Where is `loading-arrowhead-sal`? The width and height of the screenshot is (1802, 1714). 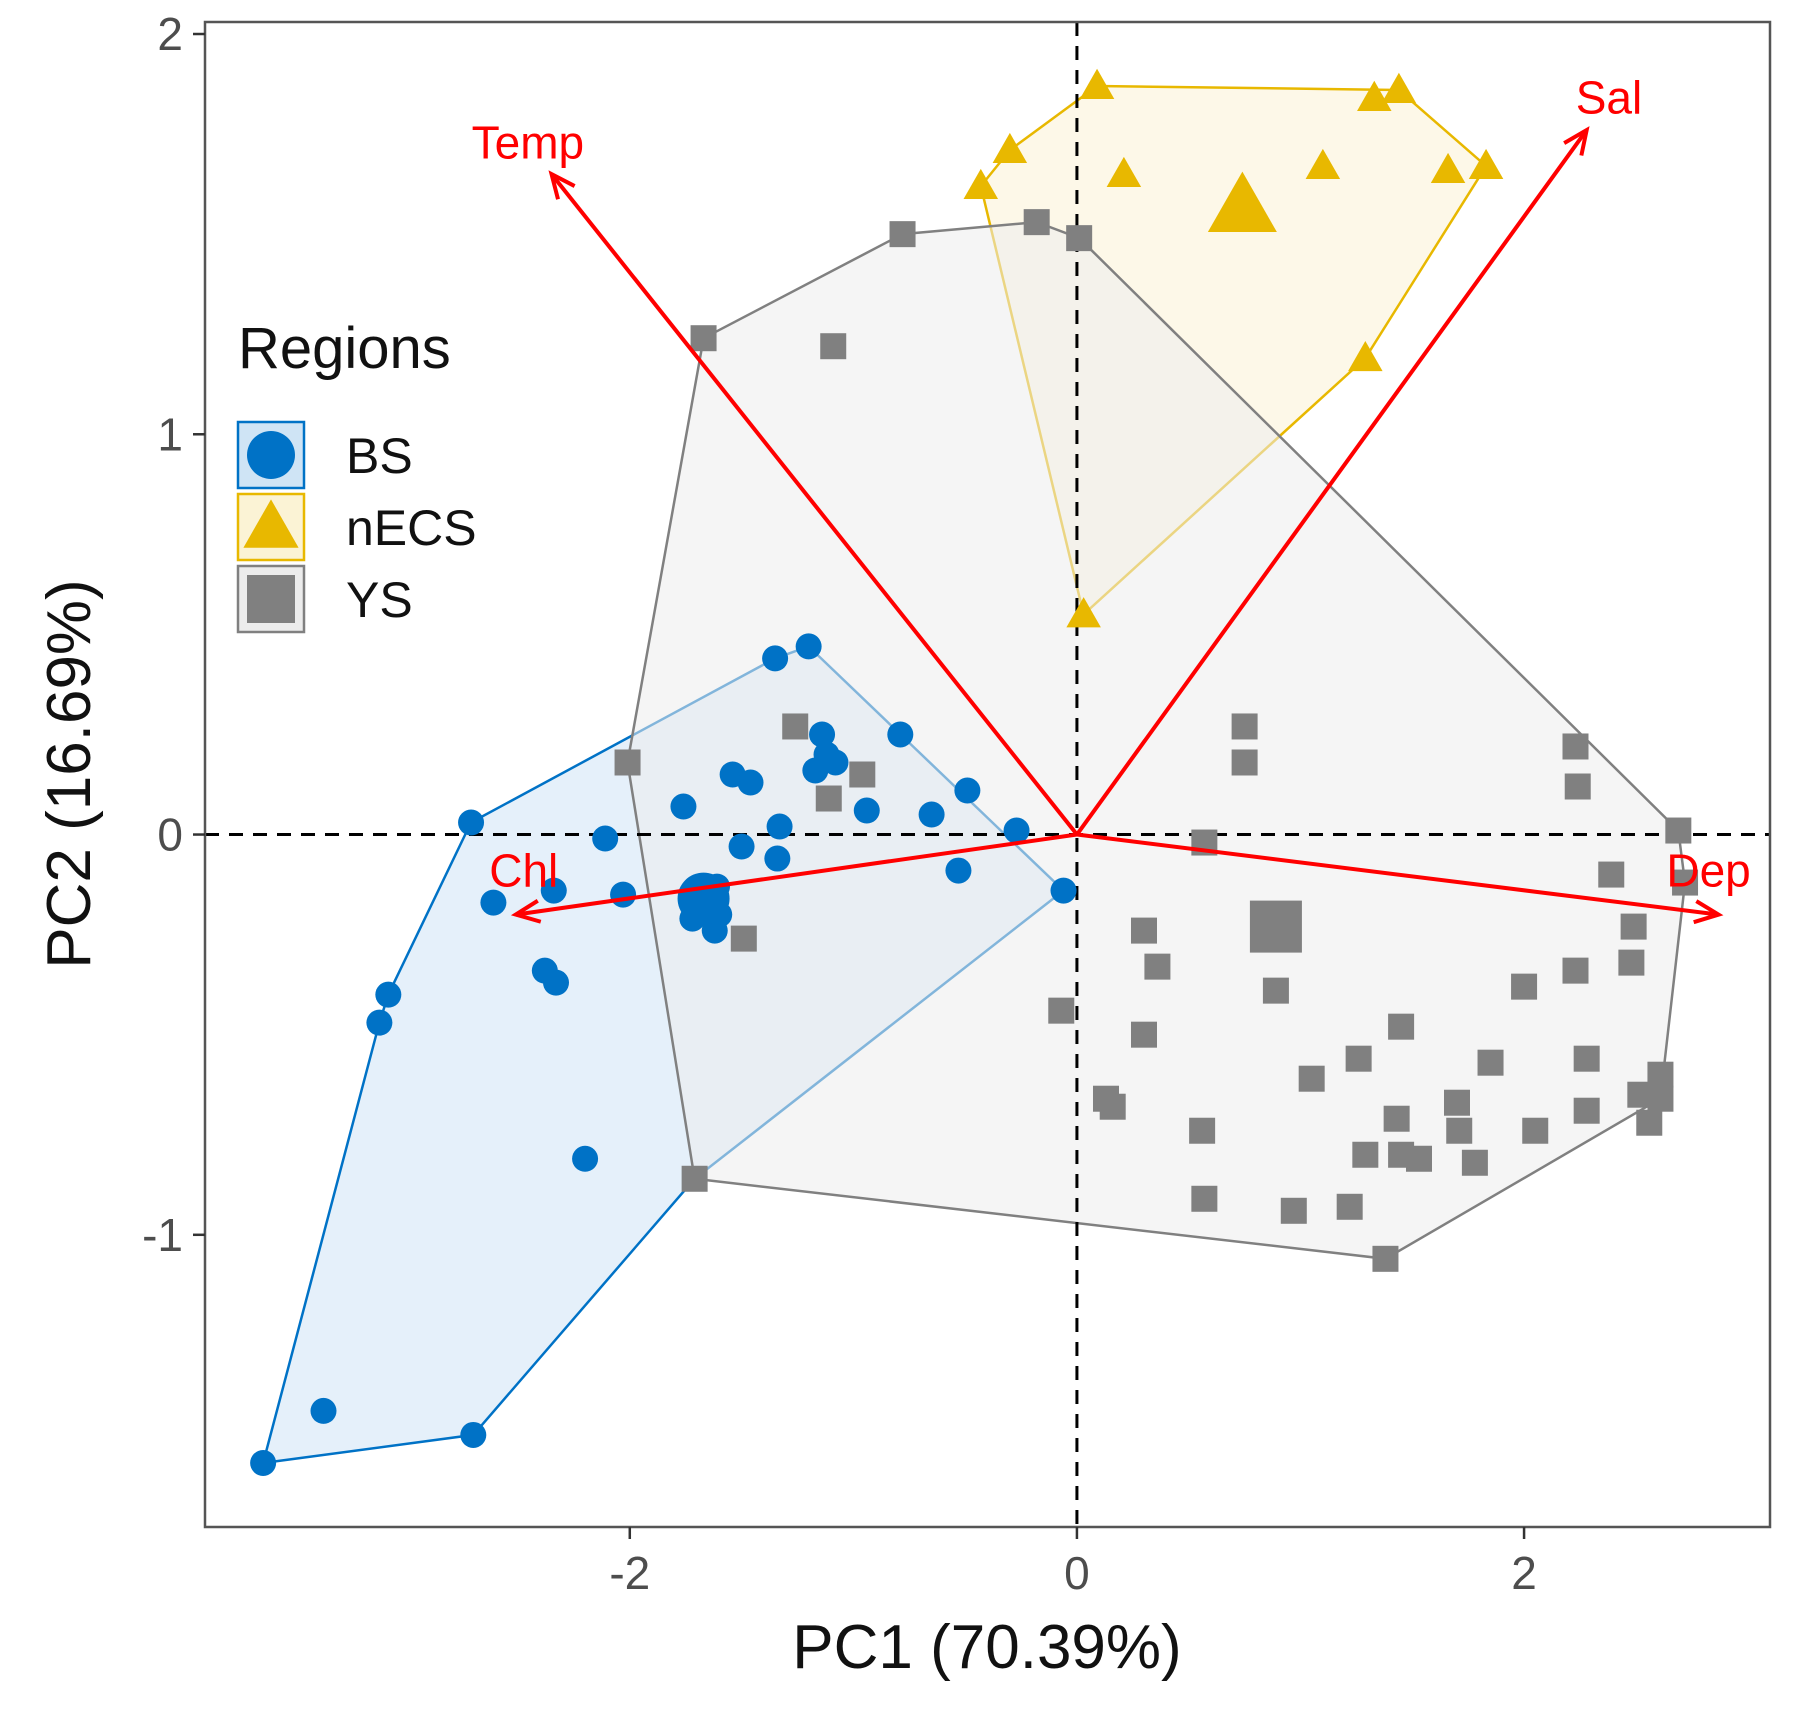 loading-arrowhead-sal is located at coordinates (1576, 141).